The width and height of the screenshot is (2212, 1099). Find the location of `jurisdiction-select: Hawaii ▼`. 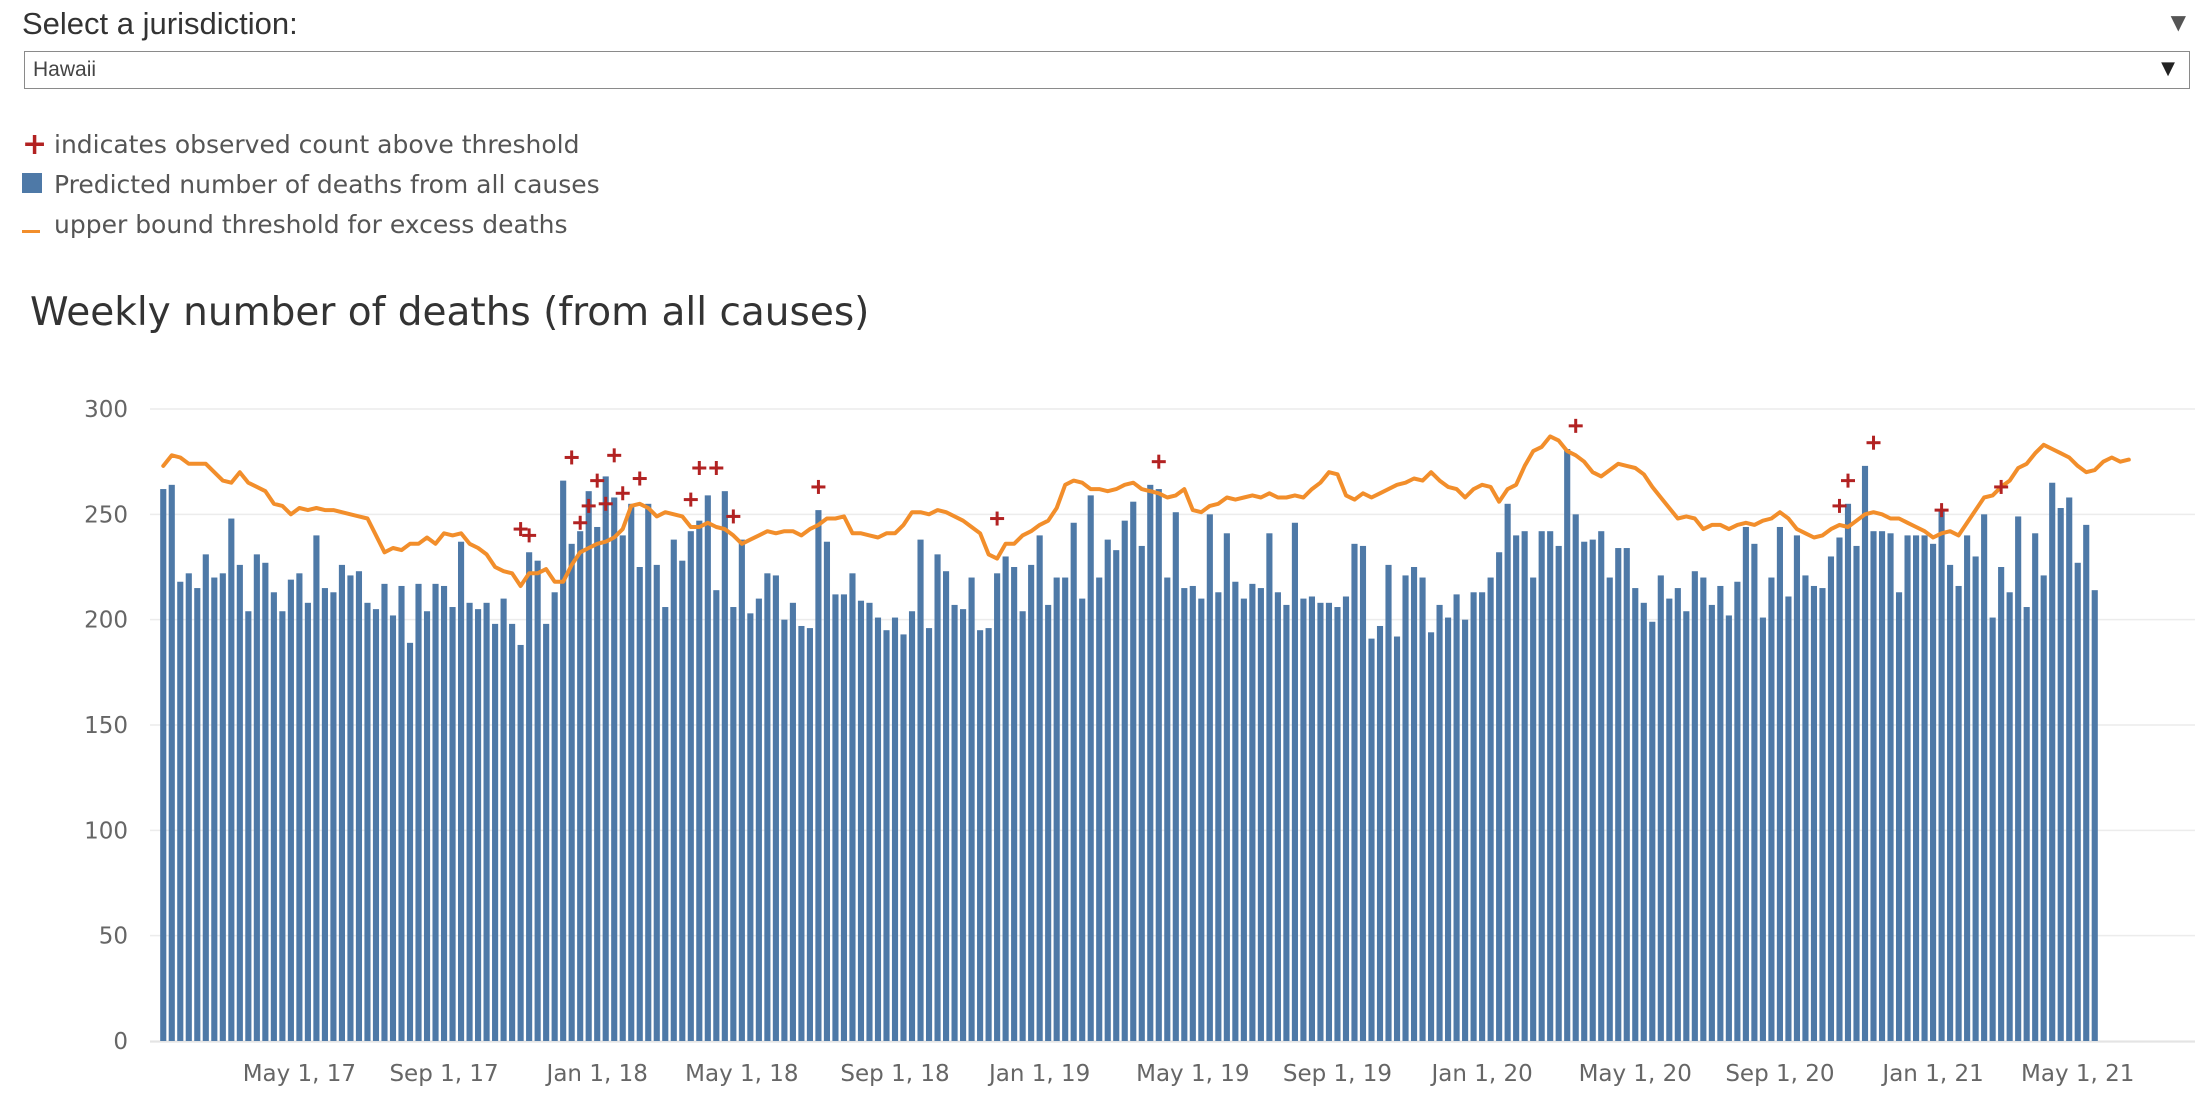

jurisdiction-select: Hawaii ▼ is located at coordinates (1107, 70).